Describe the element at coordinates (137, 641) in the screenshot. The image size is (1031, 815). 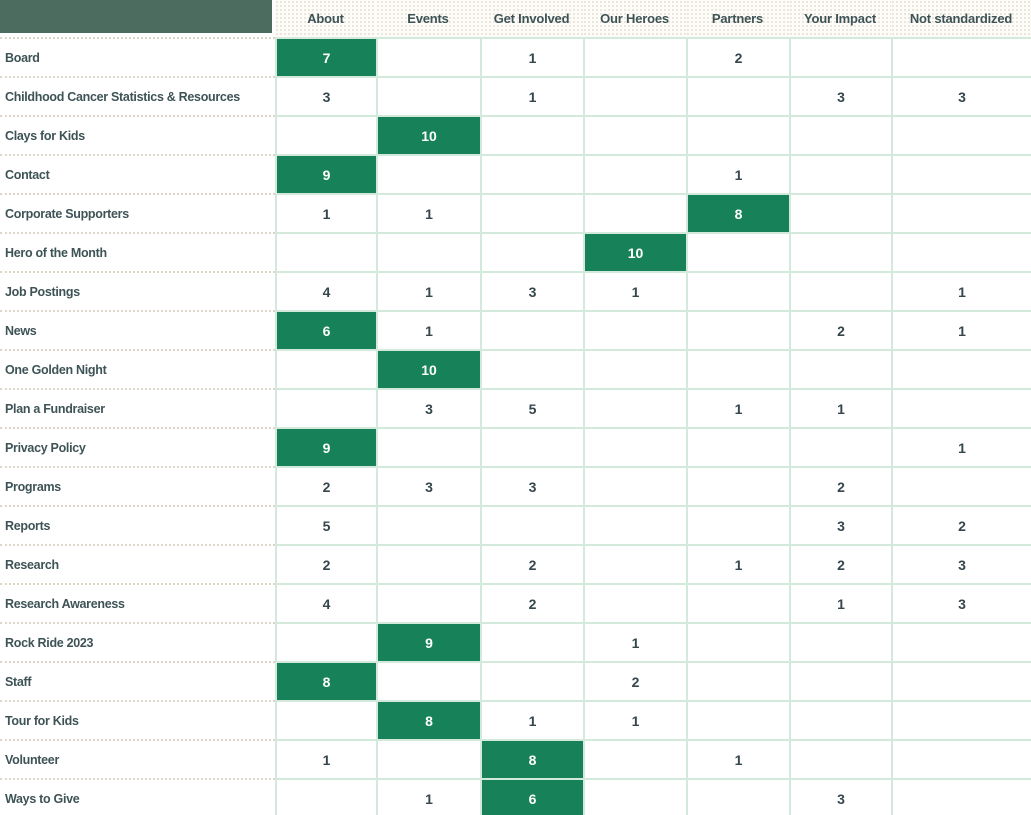
I see `row-label-rock-ride-2023: Rock Ride 2023` at that location.